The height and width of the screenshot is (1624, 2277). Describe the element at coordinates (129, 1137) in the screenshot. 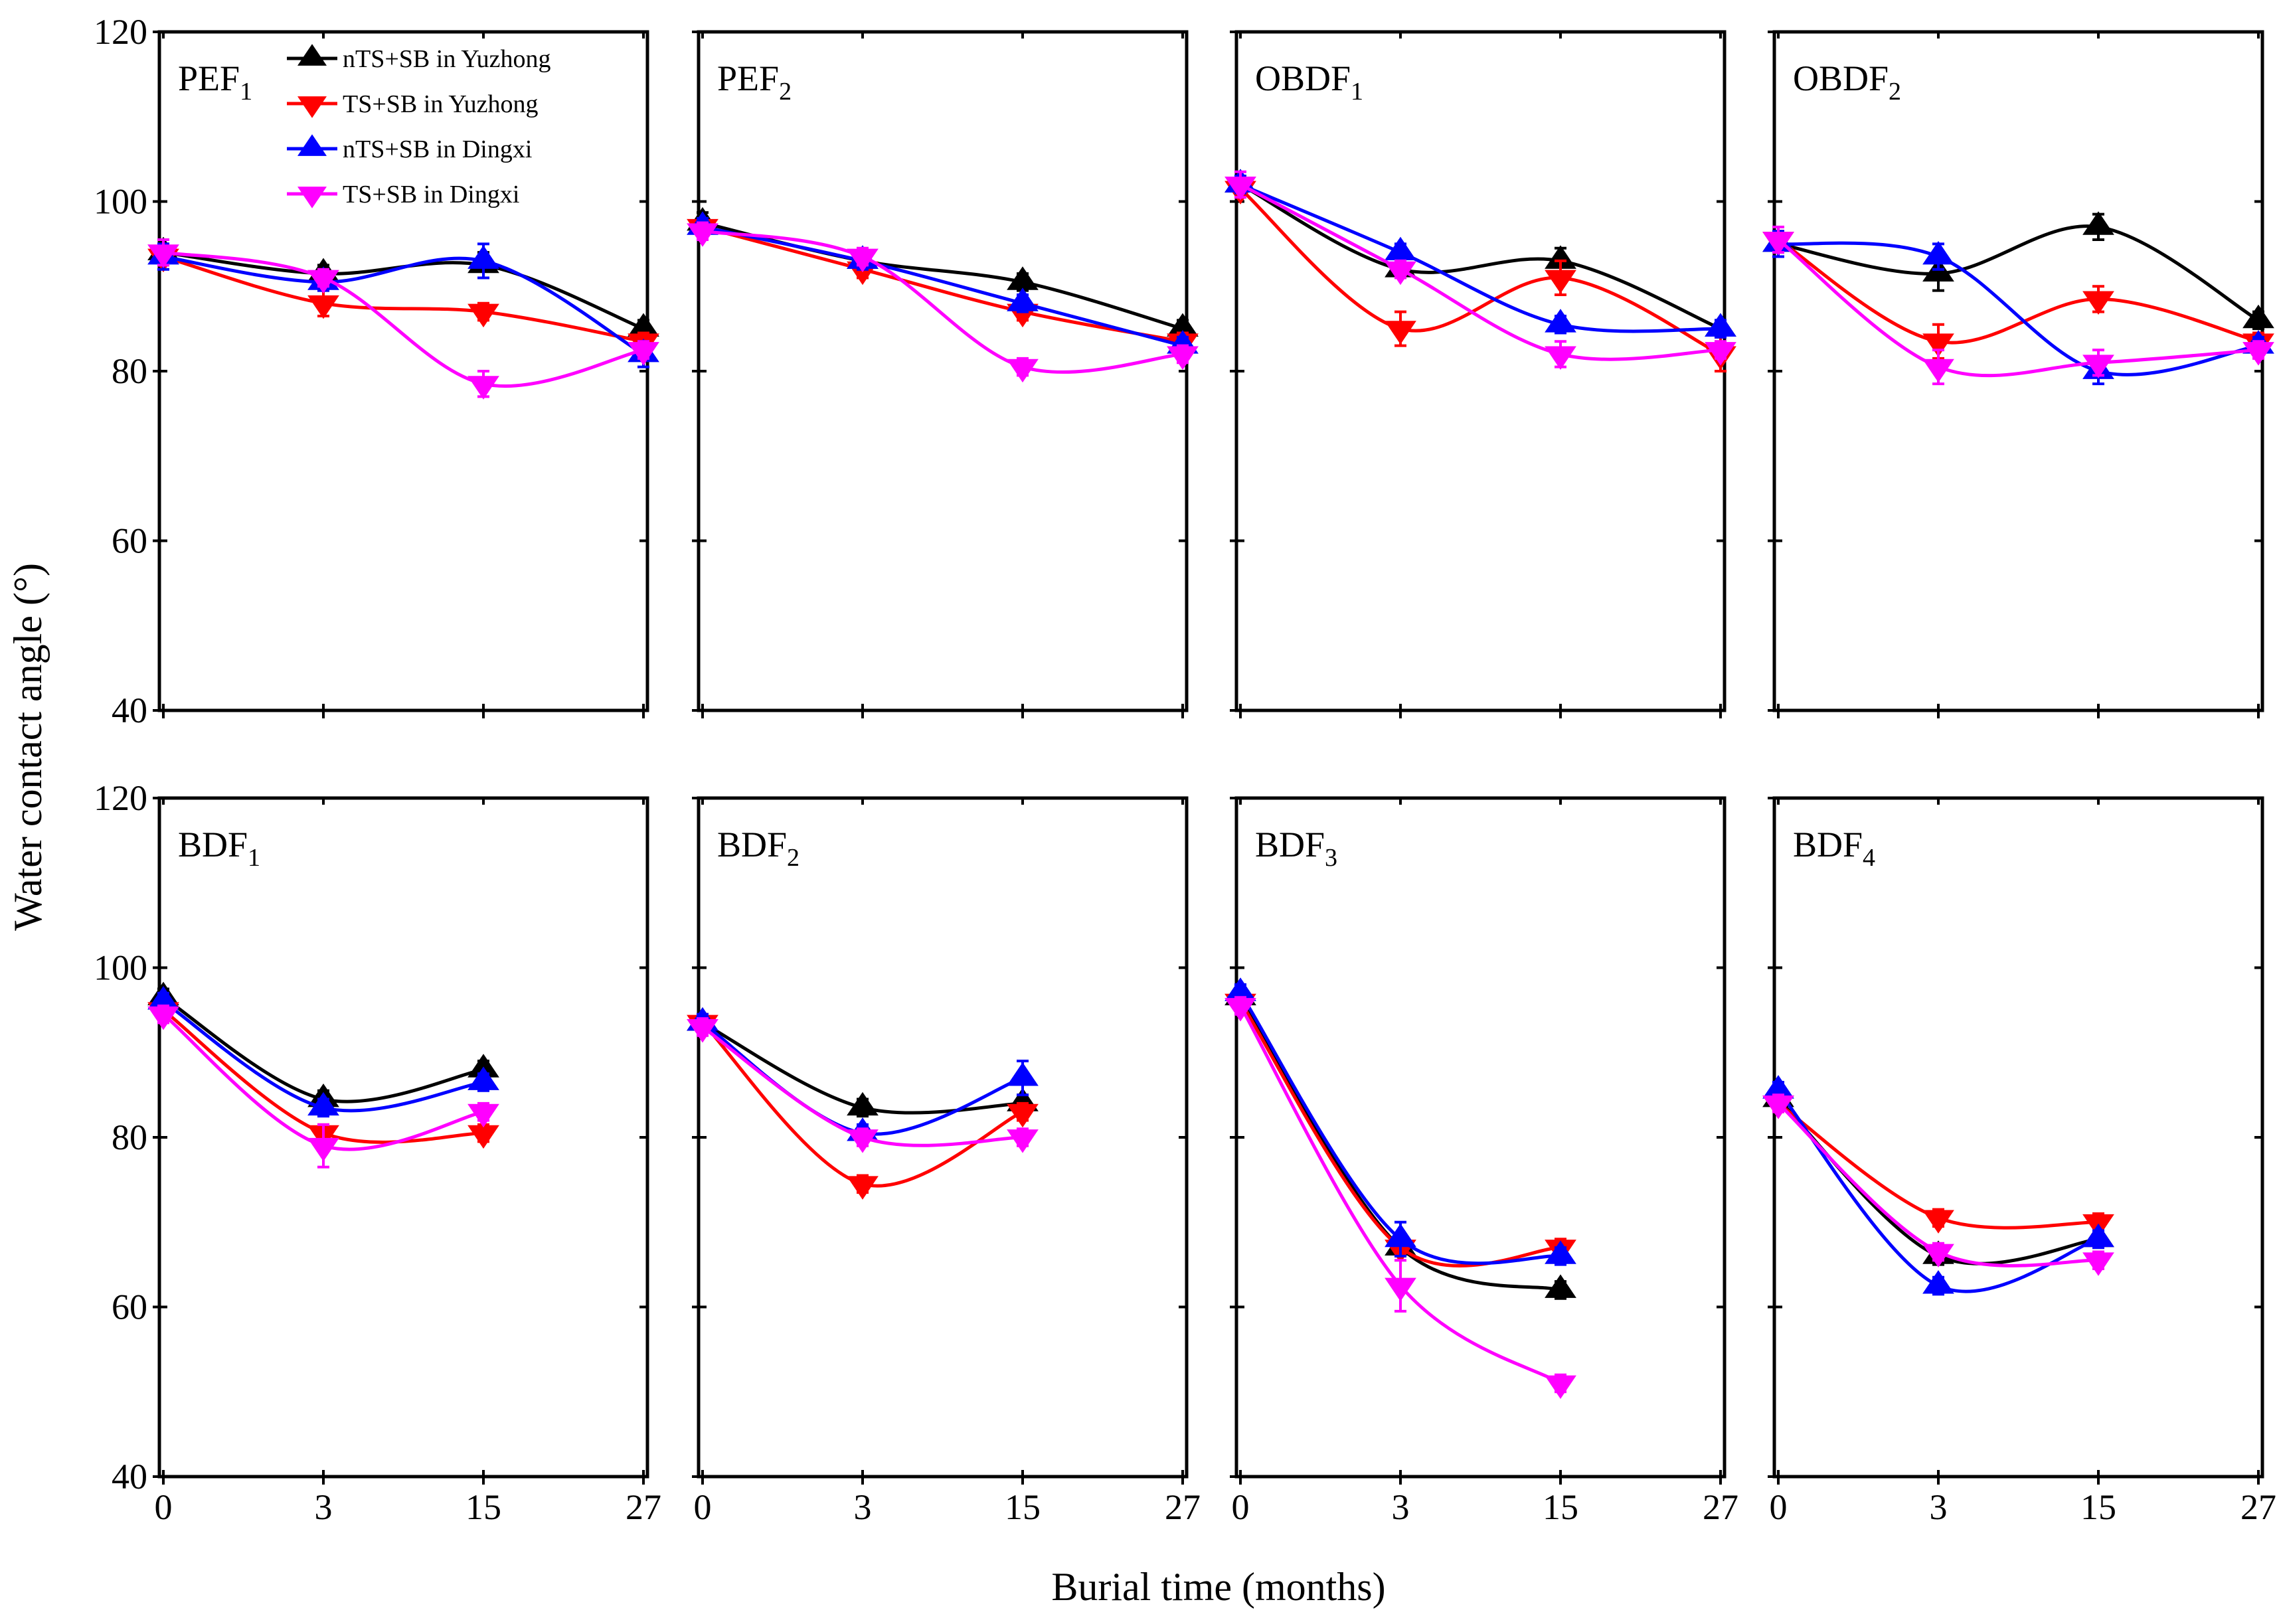

I see `y-tick-label: 80` at that location.